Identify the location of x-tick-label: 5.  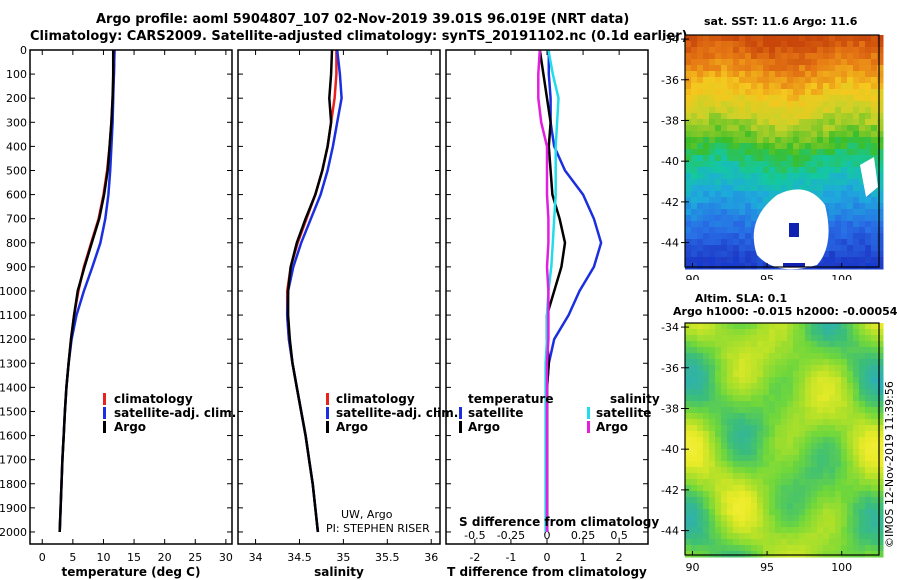
(72, 557).